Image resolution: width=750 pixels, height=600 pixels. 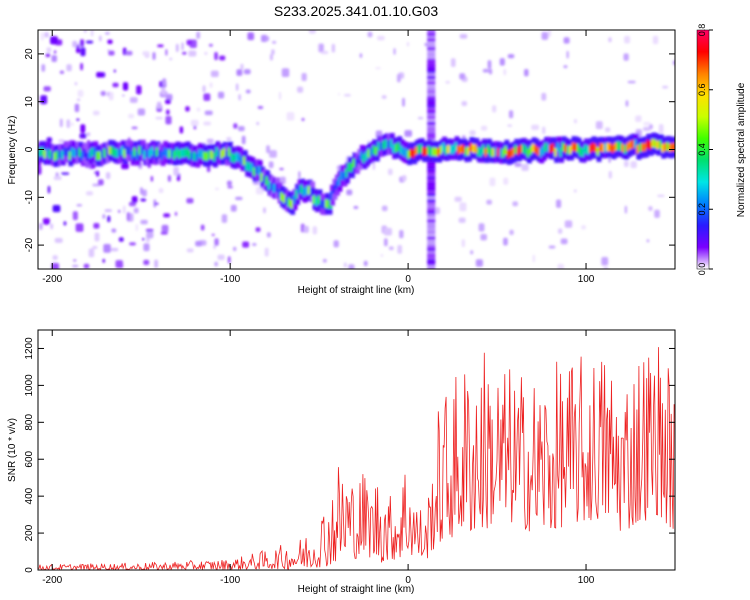 I want to click on x-tick-label: 100, so click(x=586, y=580).